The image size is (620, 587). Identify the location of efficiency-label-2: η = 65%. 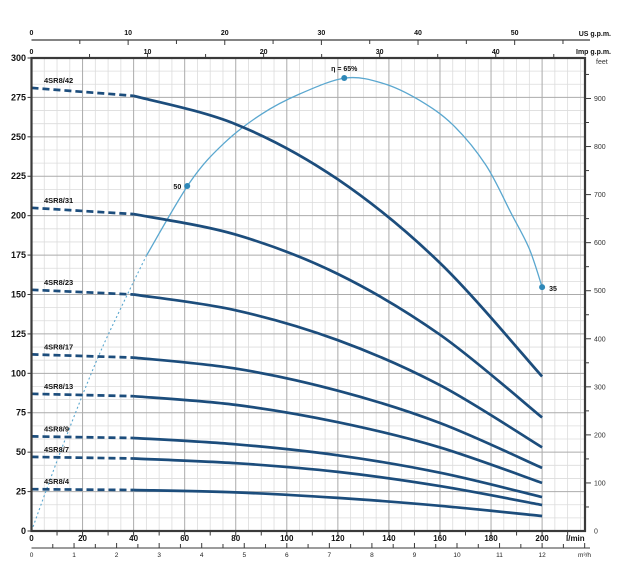
(344, 69).